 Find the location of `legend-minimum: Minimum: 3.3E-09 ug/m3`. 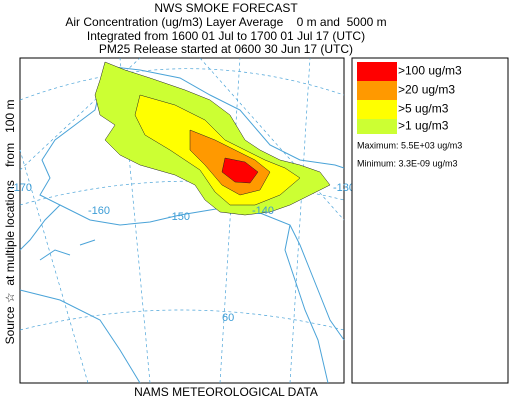

legend-minimum: Minimum: 3.3E-09 ug/m3 is located at coordinates (407, 163).